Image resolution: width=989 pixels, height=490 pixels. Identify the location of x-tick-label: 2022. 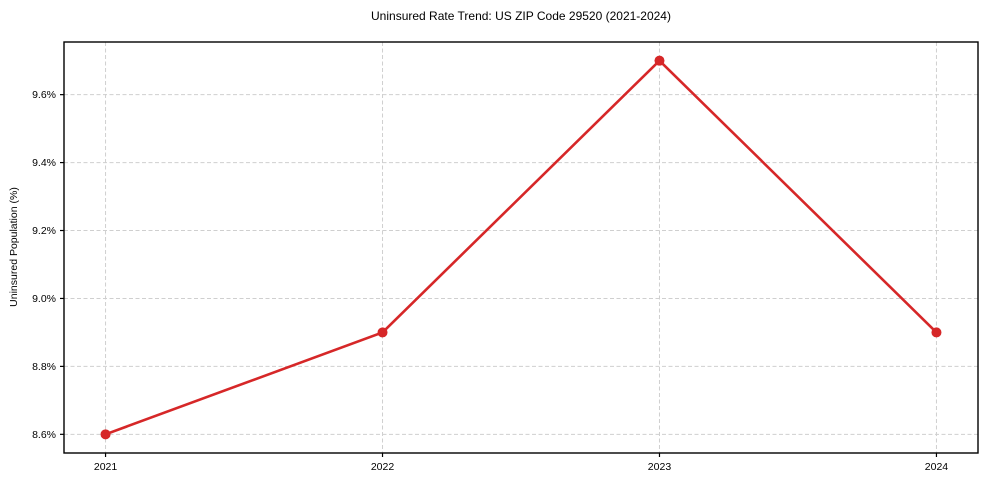
(383, 467).